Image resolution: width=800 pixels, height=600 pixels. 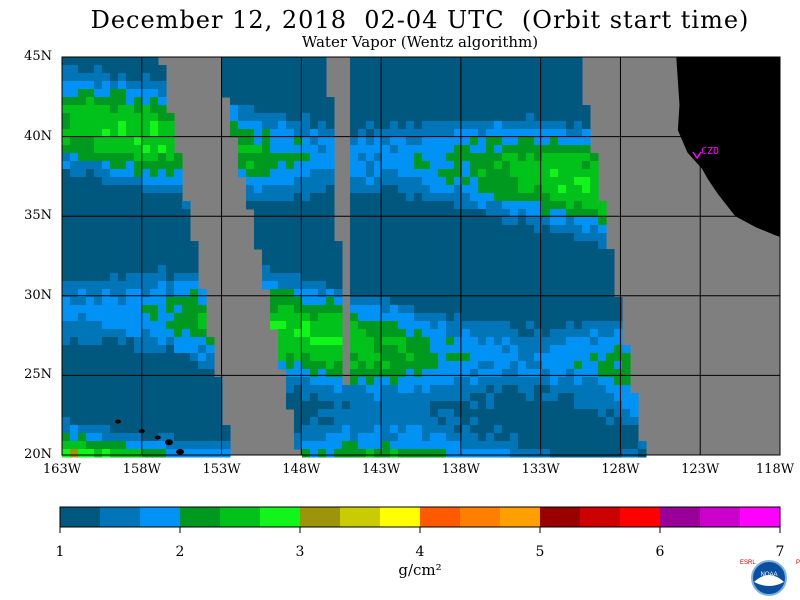 I want to click on lat-label: 20N, so click(x=38, y=454).